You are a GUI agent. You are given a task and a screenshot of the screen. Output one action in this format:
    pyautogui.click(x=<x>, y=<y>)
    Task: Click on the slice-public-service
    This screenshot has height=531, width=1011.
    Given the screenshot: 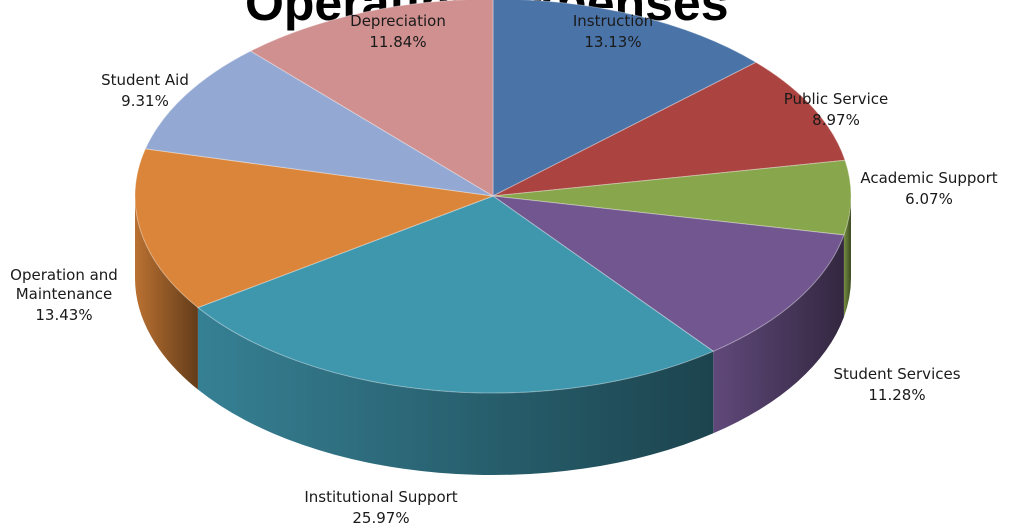 What is the action you would take?
    pyautogui.click(x=669, y=129)
    